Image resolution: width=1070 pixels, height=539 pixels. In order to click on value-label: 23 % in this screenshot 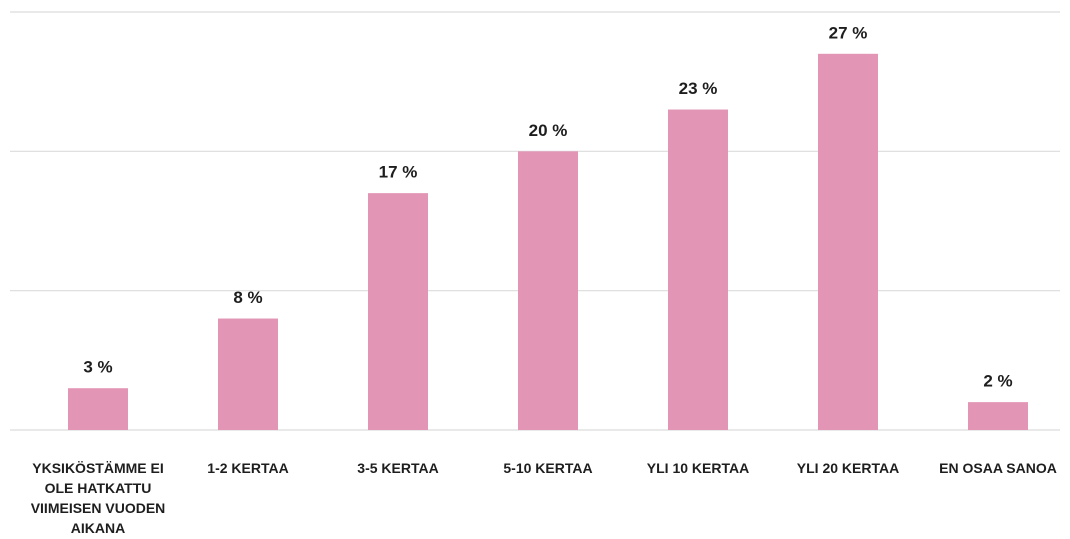, I will do `click(698, 88)`.